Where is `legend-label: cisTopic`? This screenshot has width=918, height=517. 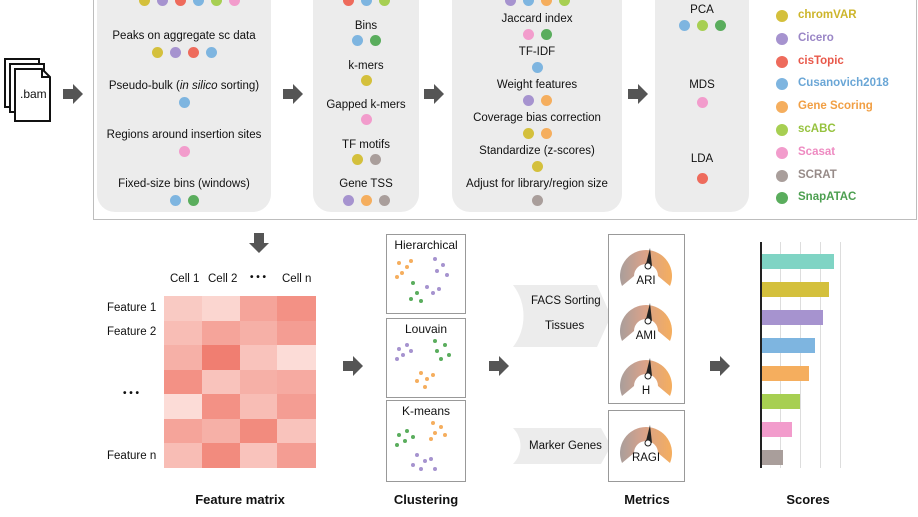
legend-label: cisTopic is located at coordinates (821, 60).